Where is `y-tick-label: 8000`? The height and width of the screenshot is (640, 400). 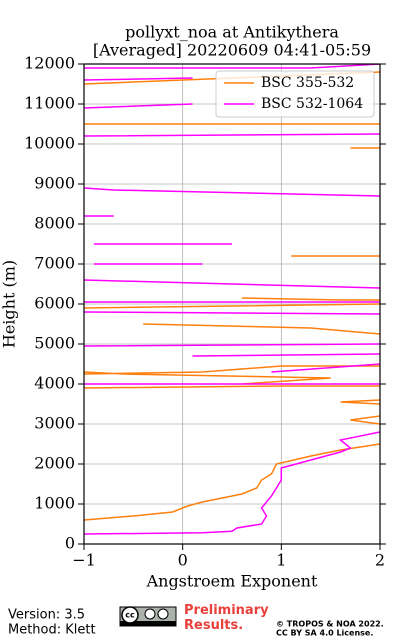
y-tick-label: 8000 is located at coordinates (54, 223).